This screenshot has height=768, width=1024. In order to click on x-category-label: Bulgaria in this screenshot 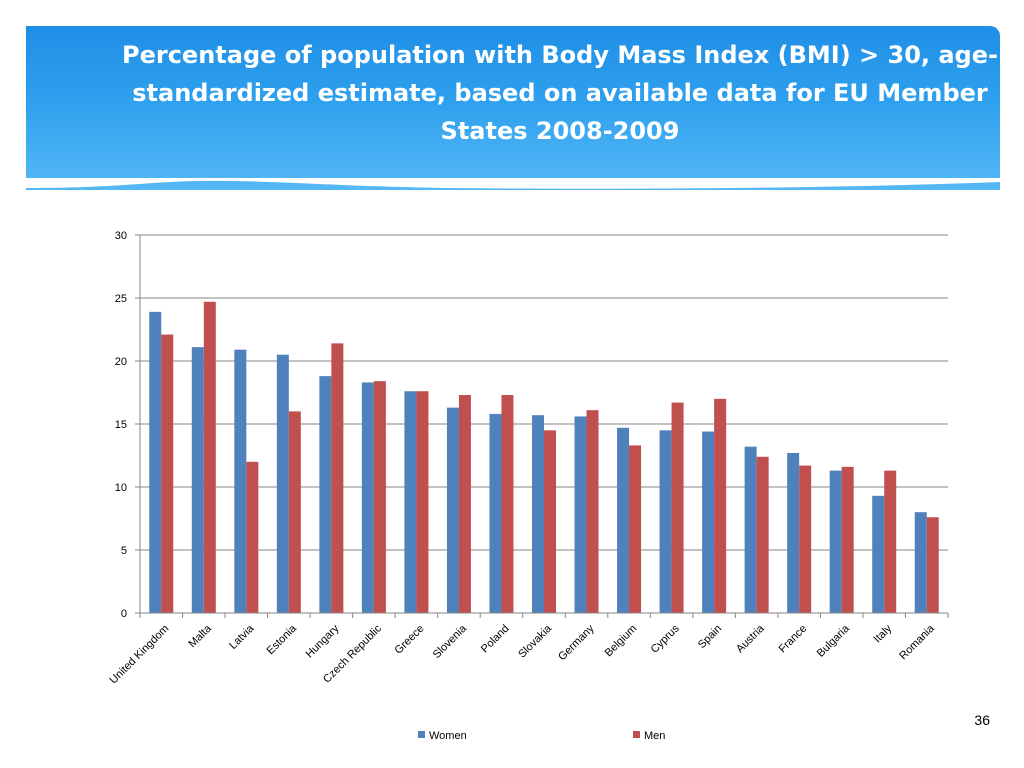, I will do `click(834, 641)`.